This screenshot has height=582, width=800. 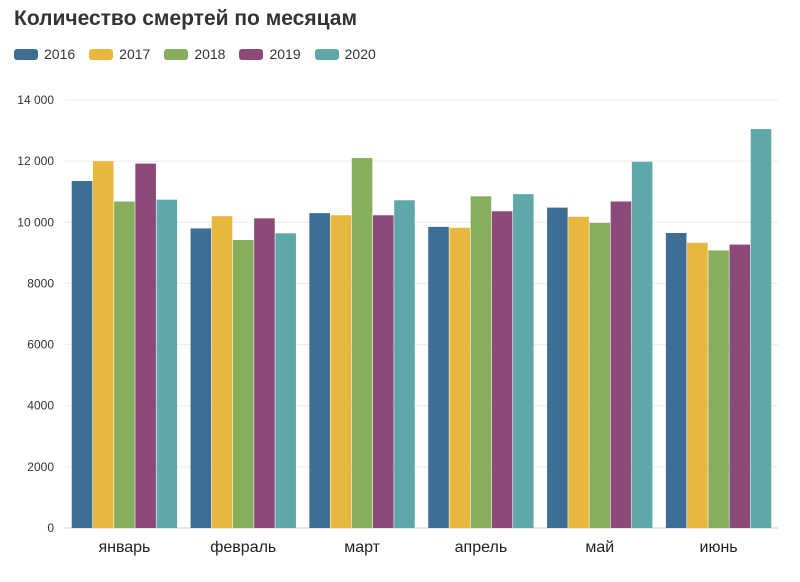 I want to click on bar-2016-март, so click(x=319, y=370).